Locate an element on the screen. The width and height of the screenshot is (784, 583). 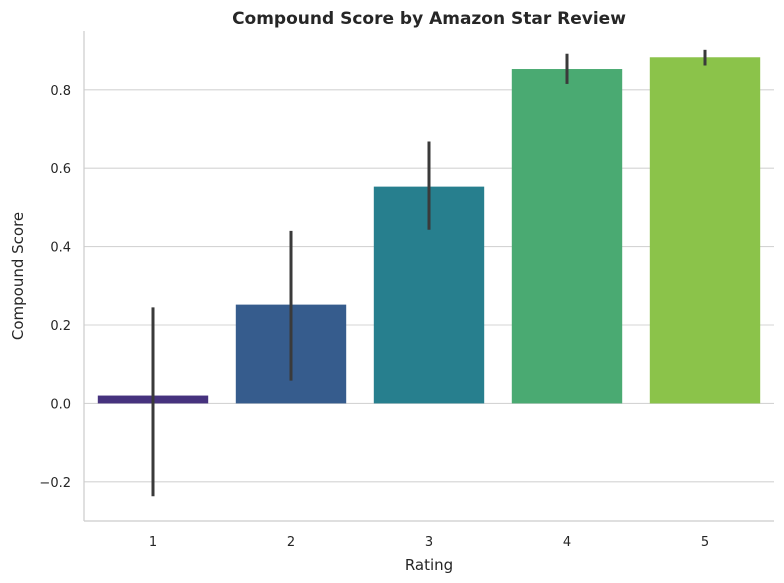
x-tick-labels: 1 2 3 4 5 is located at coordinates (429, 542).